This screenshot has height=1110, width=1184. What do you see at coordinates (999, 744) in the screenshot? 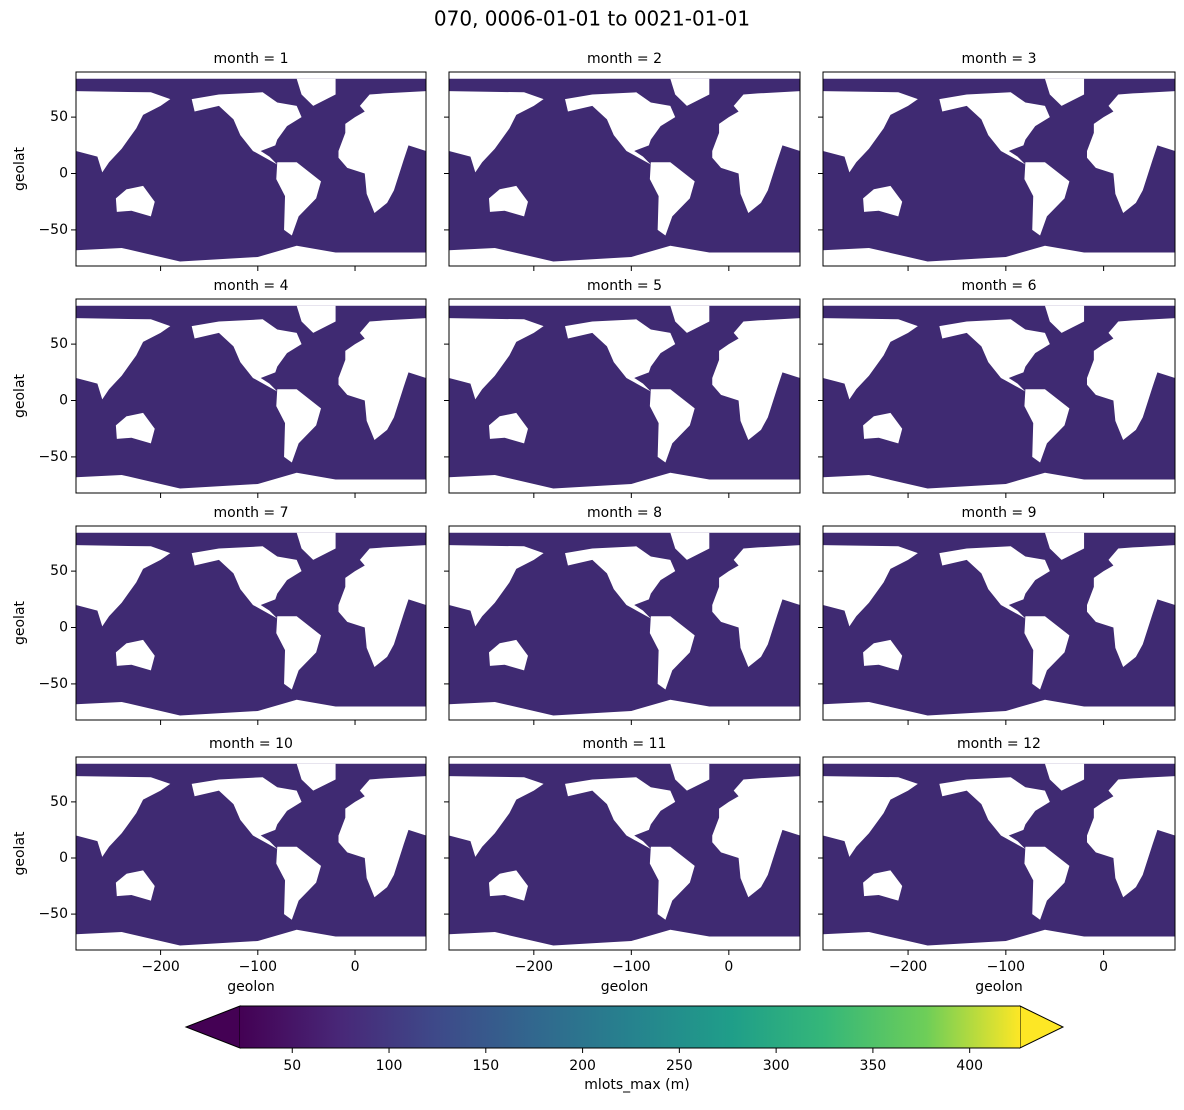
I see `panel-title: month = 12` at bounding box center [999, 744].